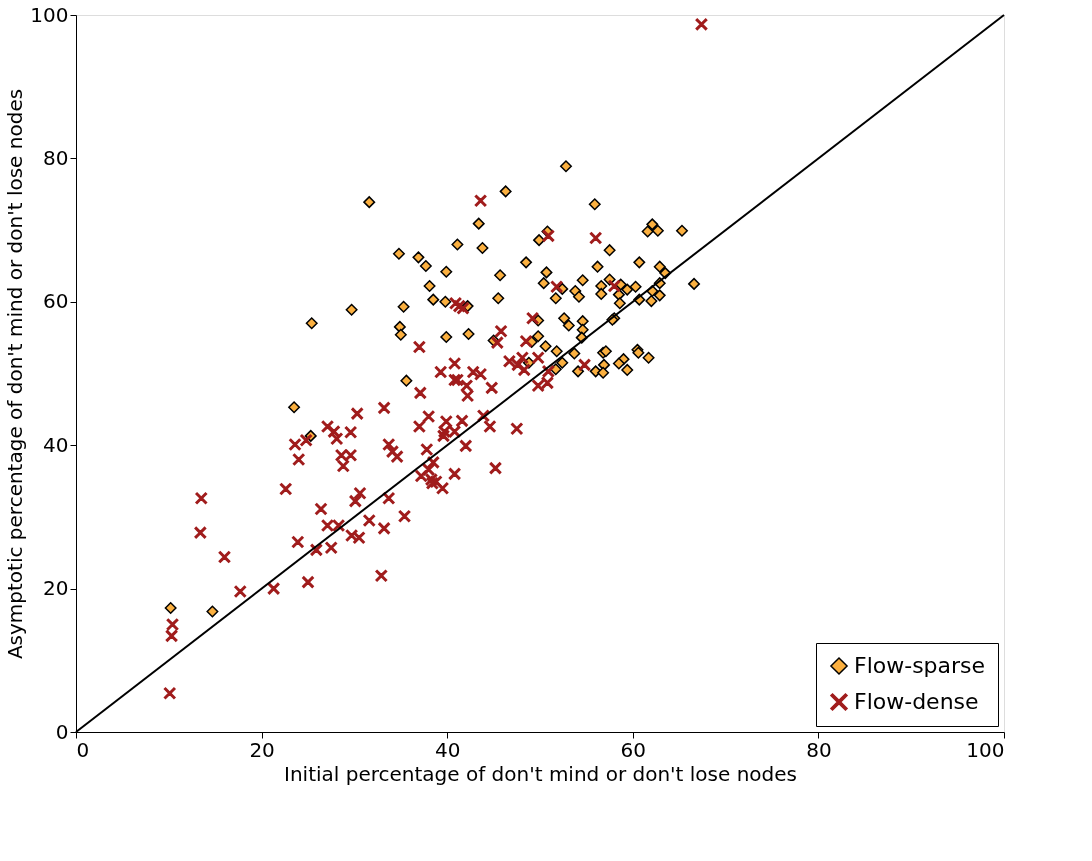 Image resolution: width=1092 pixels, height=861 pixels. I want to click on x-tick-label: 20, so click(262, 749).